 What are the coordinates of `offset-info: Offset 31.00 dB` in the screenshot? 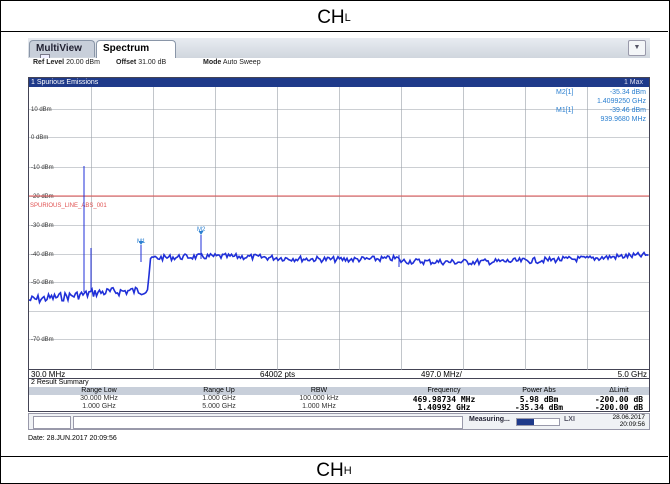 It's located at (141, 62).